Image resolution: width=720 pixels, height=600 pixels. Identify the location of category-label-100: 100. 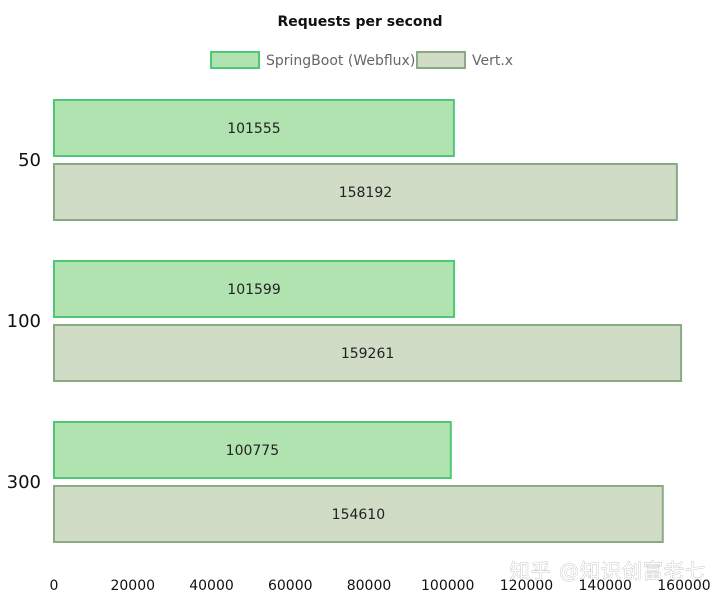
(24, 321).